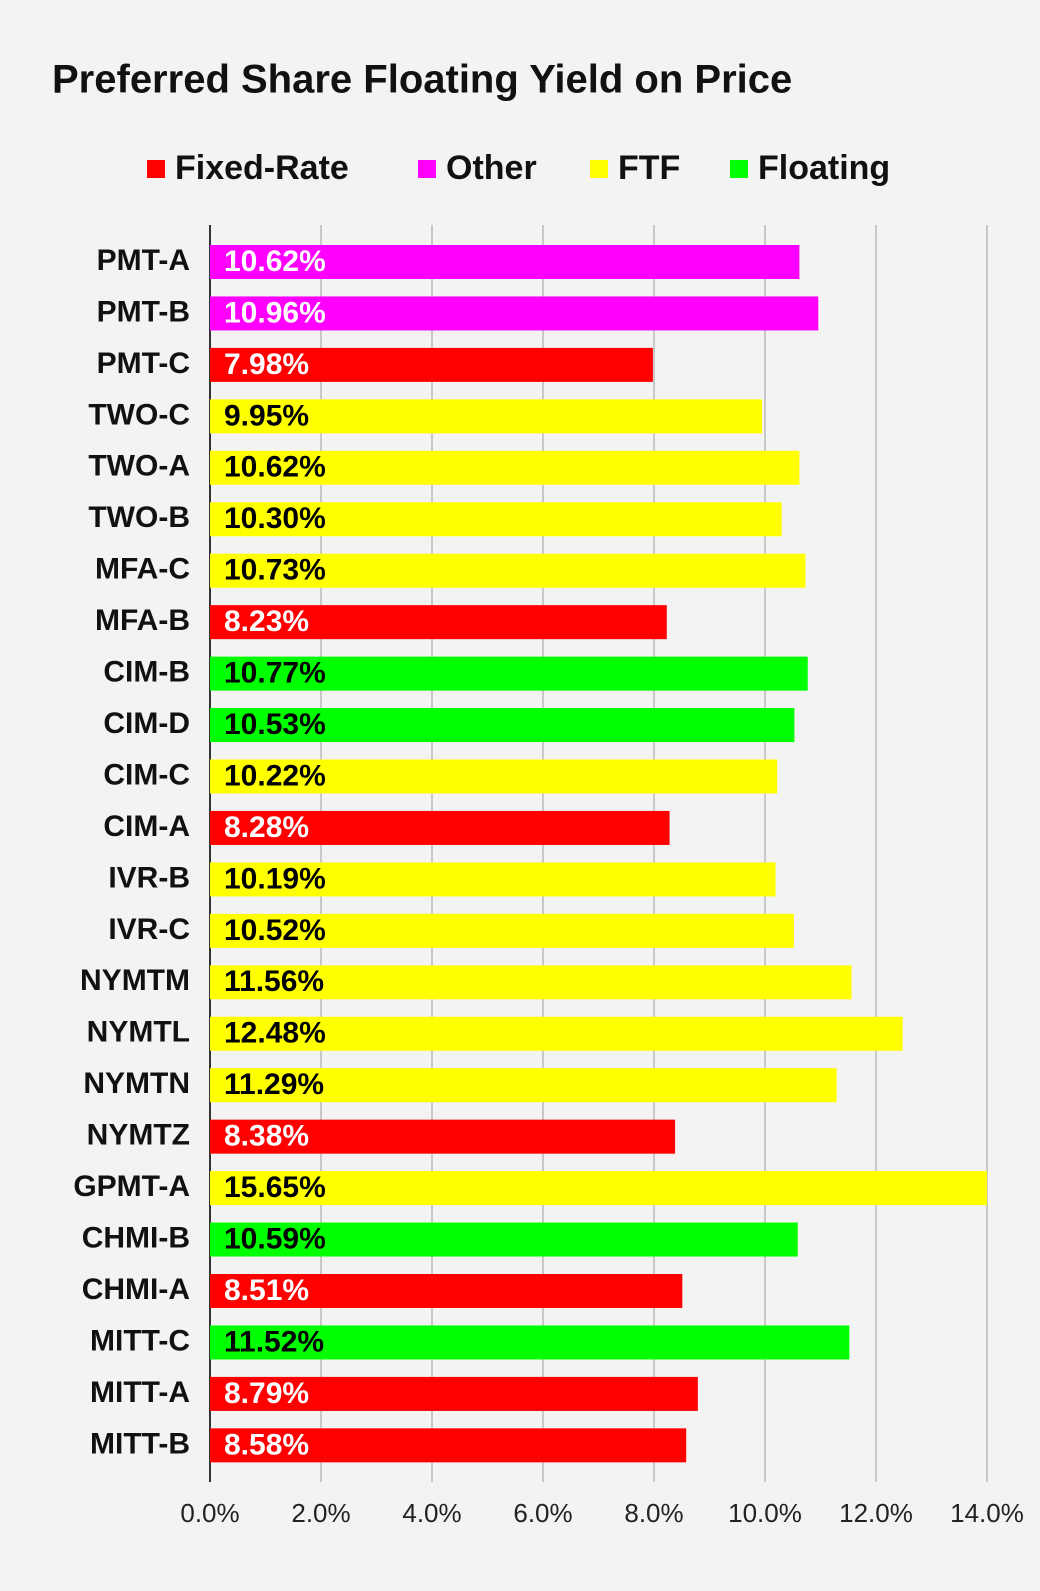 This screenshot has width=1040, height=1591. I want to click on y-tick-label: MFA-C, so click(142, 569).